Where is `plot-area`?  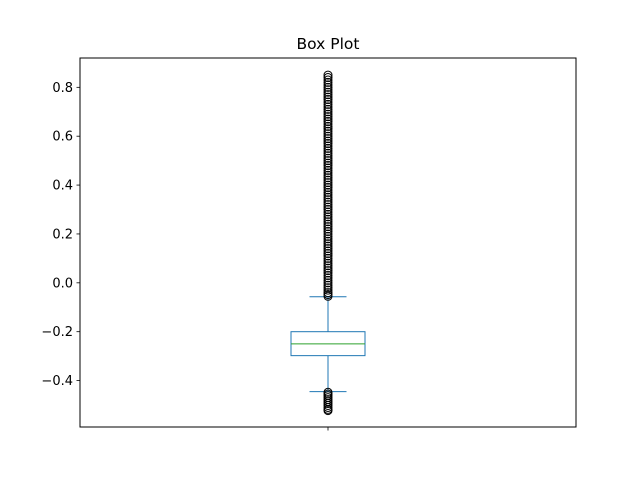
plot-area is located at coordinates (328, 243).